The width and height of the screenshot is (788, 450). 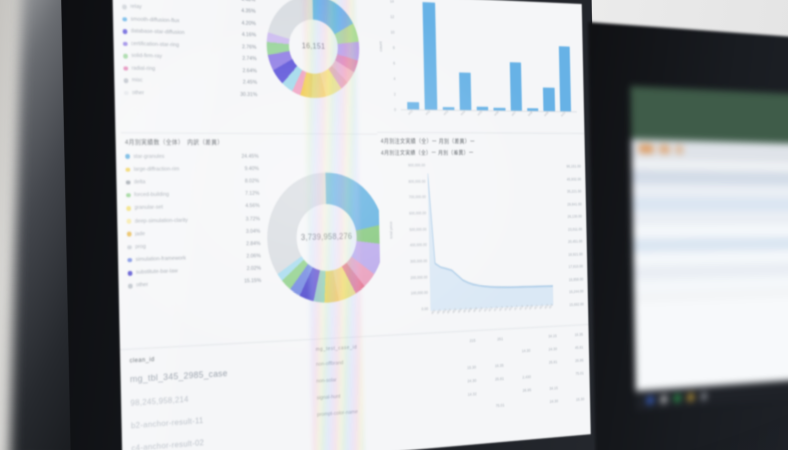 What do you see at coordinates (391, 230) in the screenshot?
I see `area-y-axis-label: total price` at bounding box center [391, 230].